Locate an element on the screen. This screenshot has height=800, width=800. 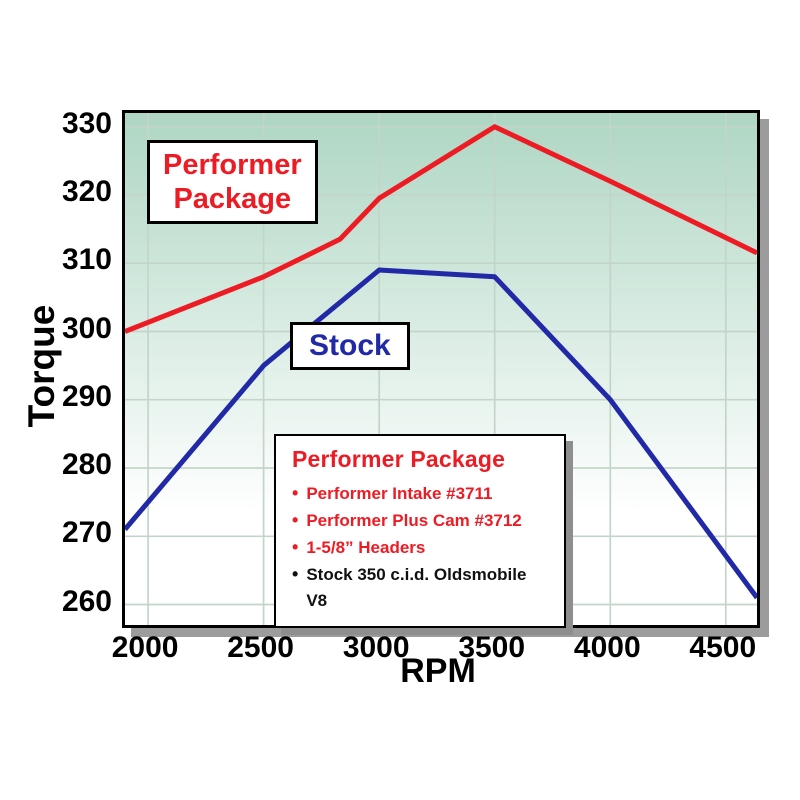
legend-item-text: Performer Plus Cam #3712 is located at coordinates (414, 520).